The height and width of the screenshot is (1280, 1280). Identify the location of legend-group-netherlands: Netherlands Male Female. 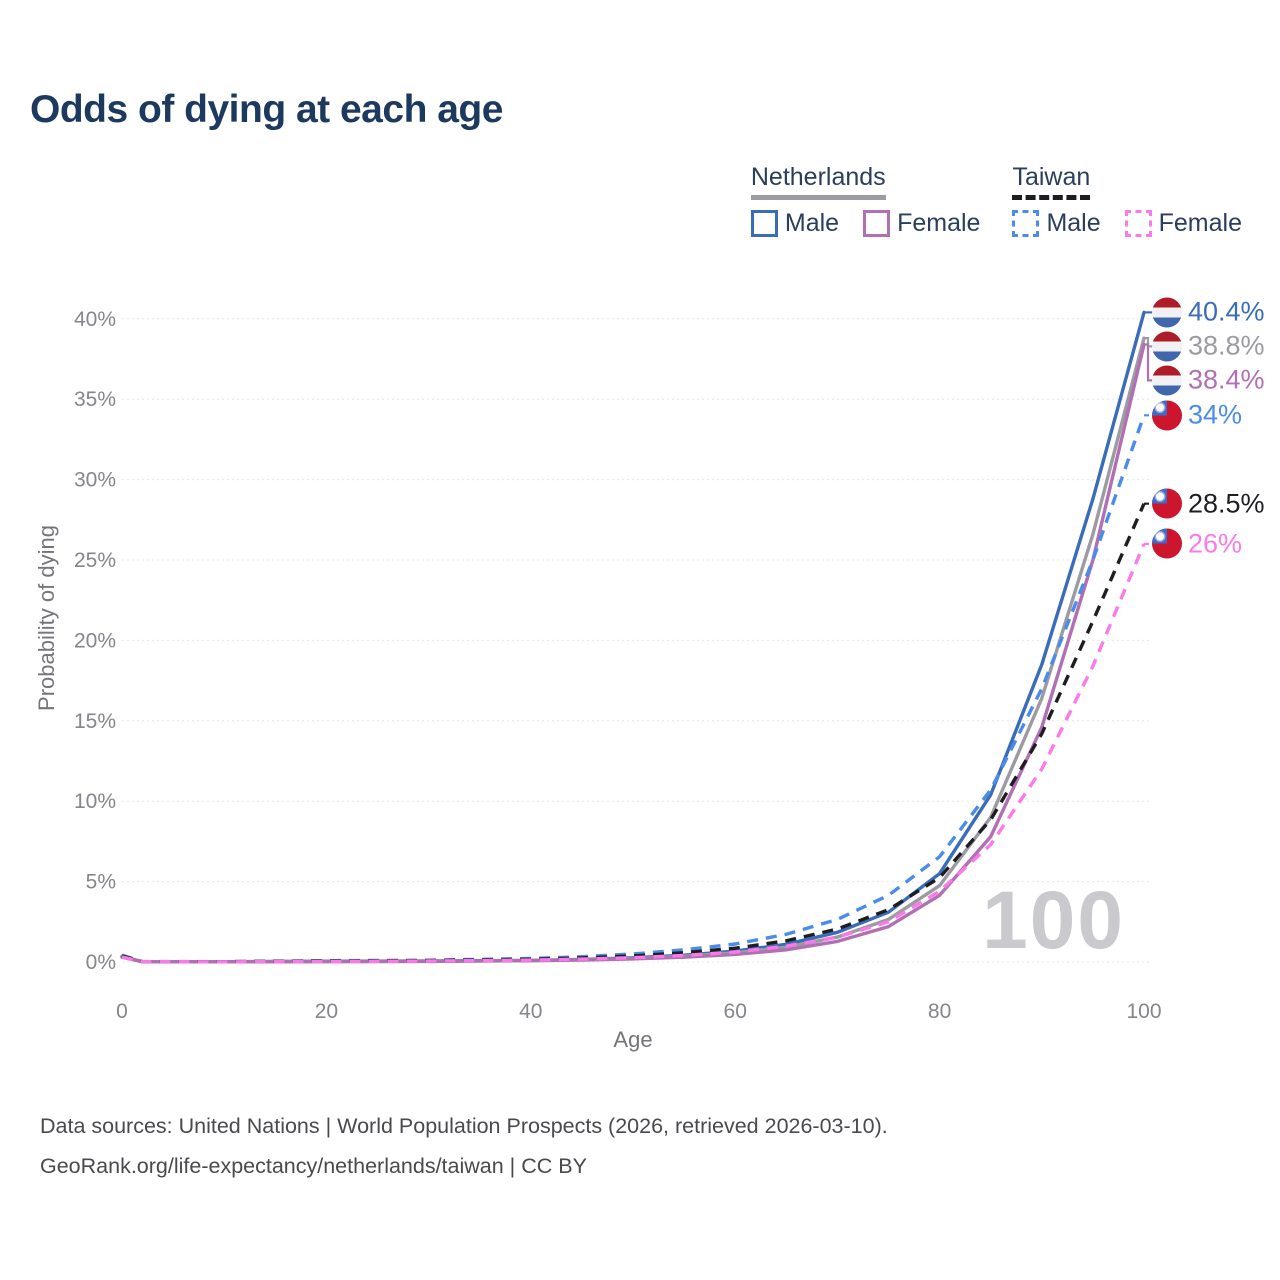
(865, 200).